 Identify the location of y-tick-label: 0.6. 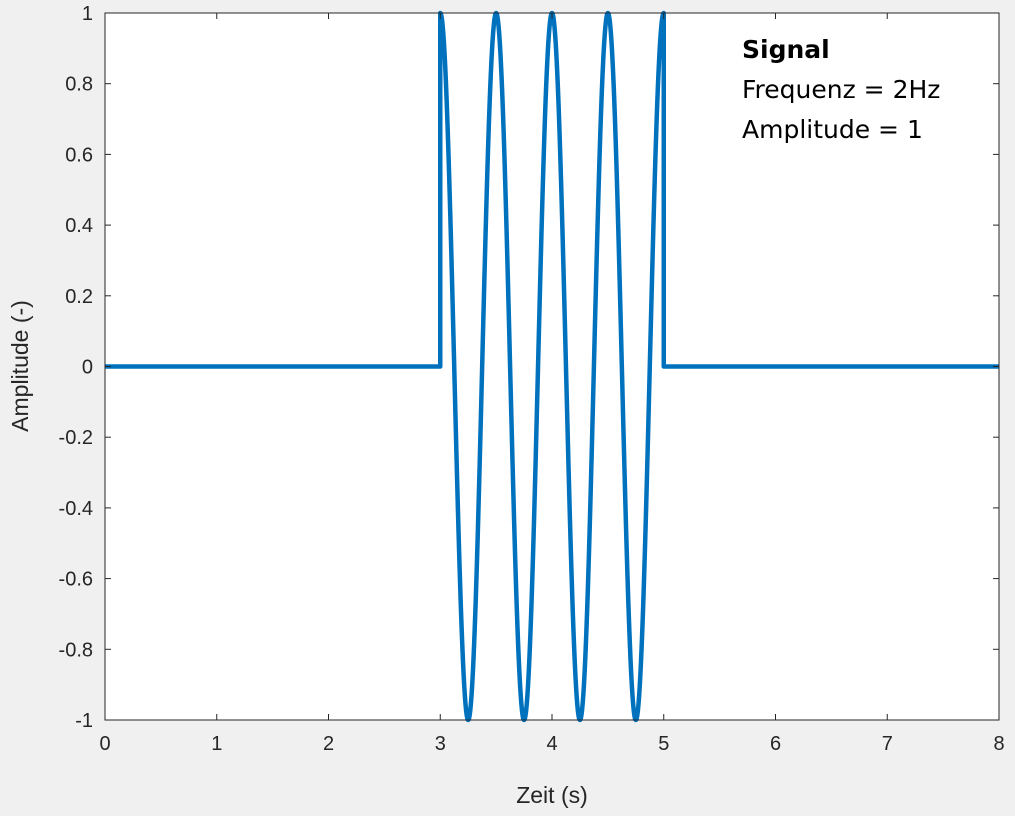
(79, 155).